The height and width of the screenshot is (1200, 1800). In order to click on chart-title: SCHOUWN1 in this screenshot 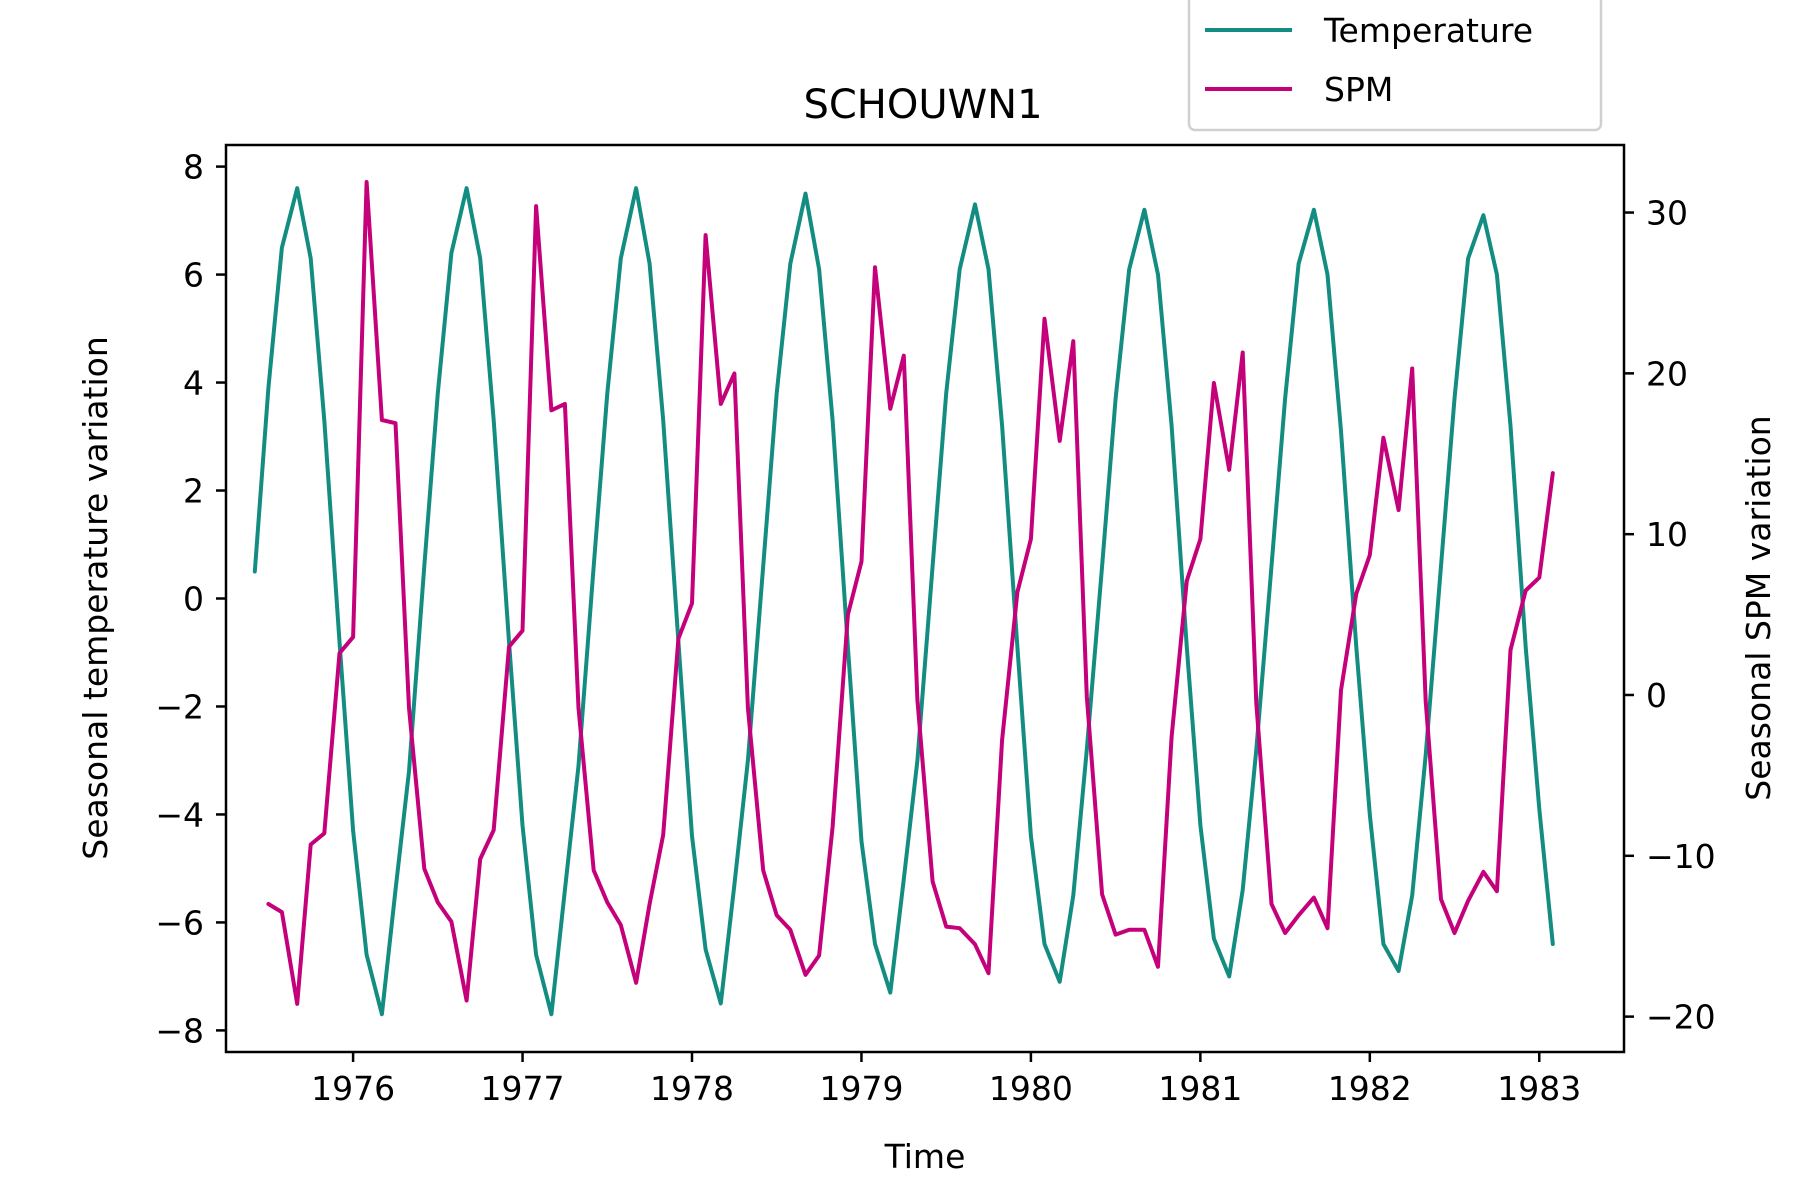, I will do `click(922, 105)`.